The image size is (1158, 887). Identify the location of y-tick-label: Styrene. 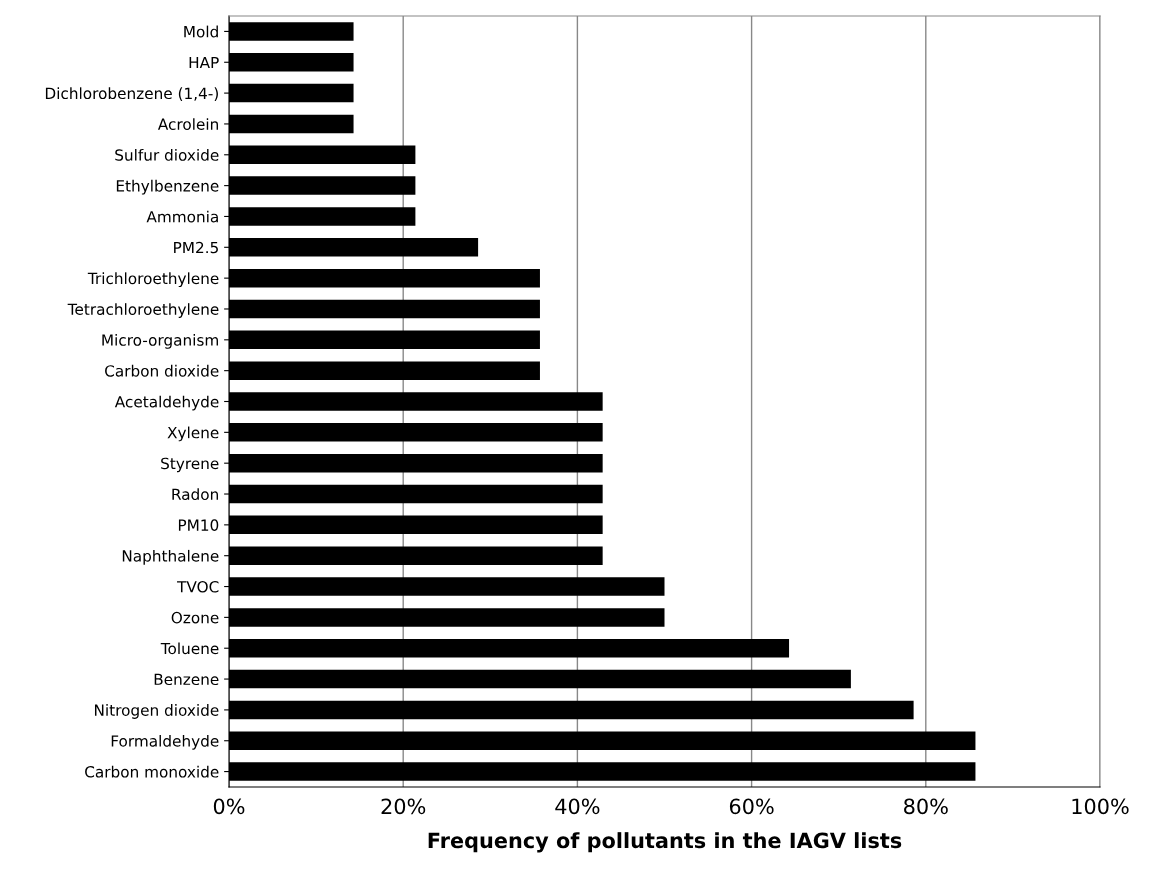
(190, 465).